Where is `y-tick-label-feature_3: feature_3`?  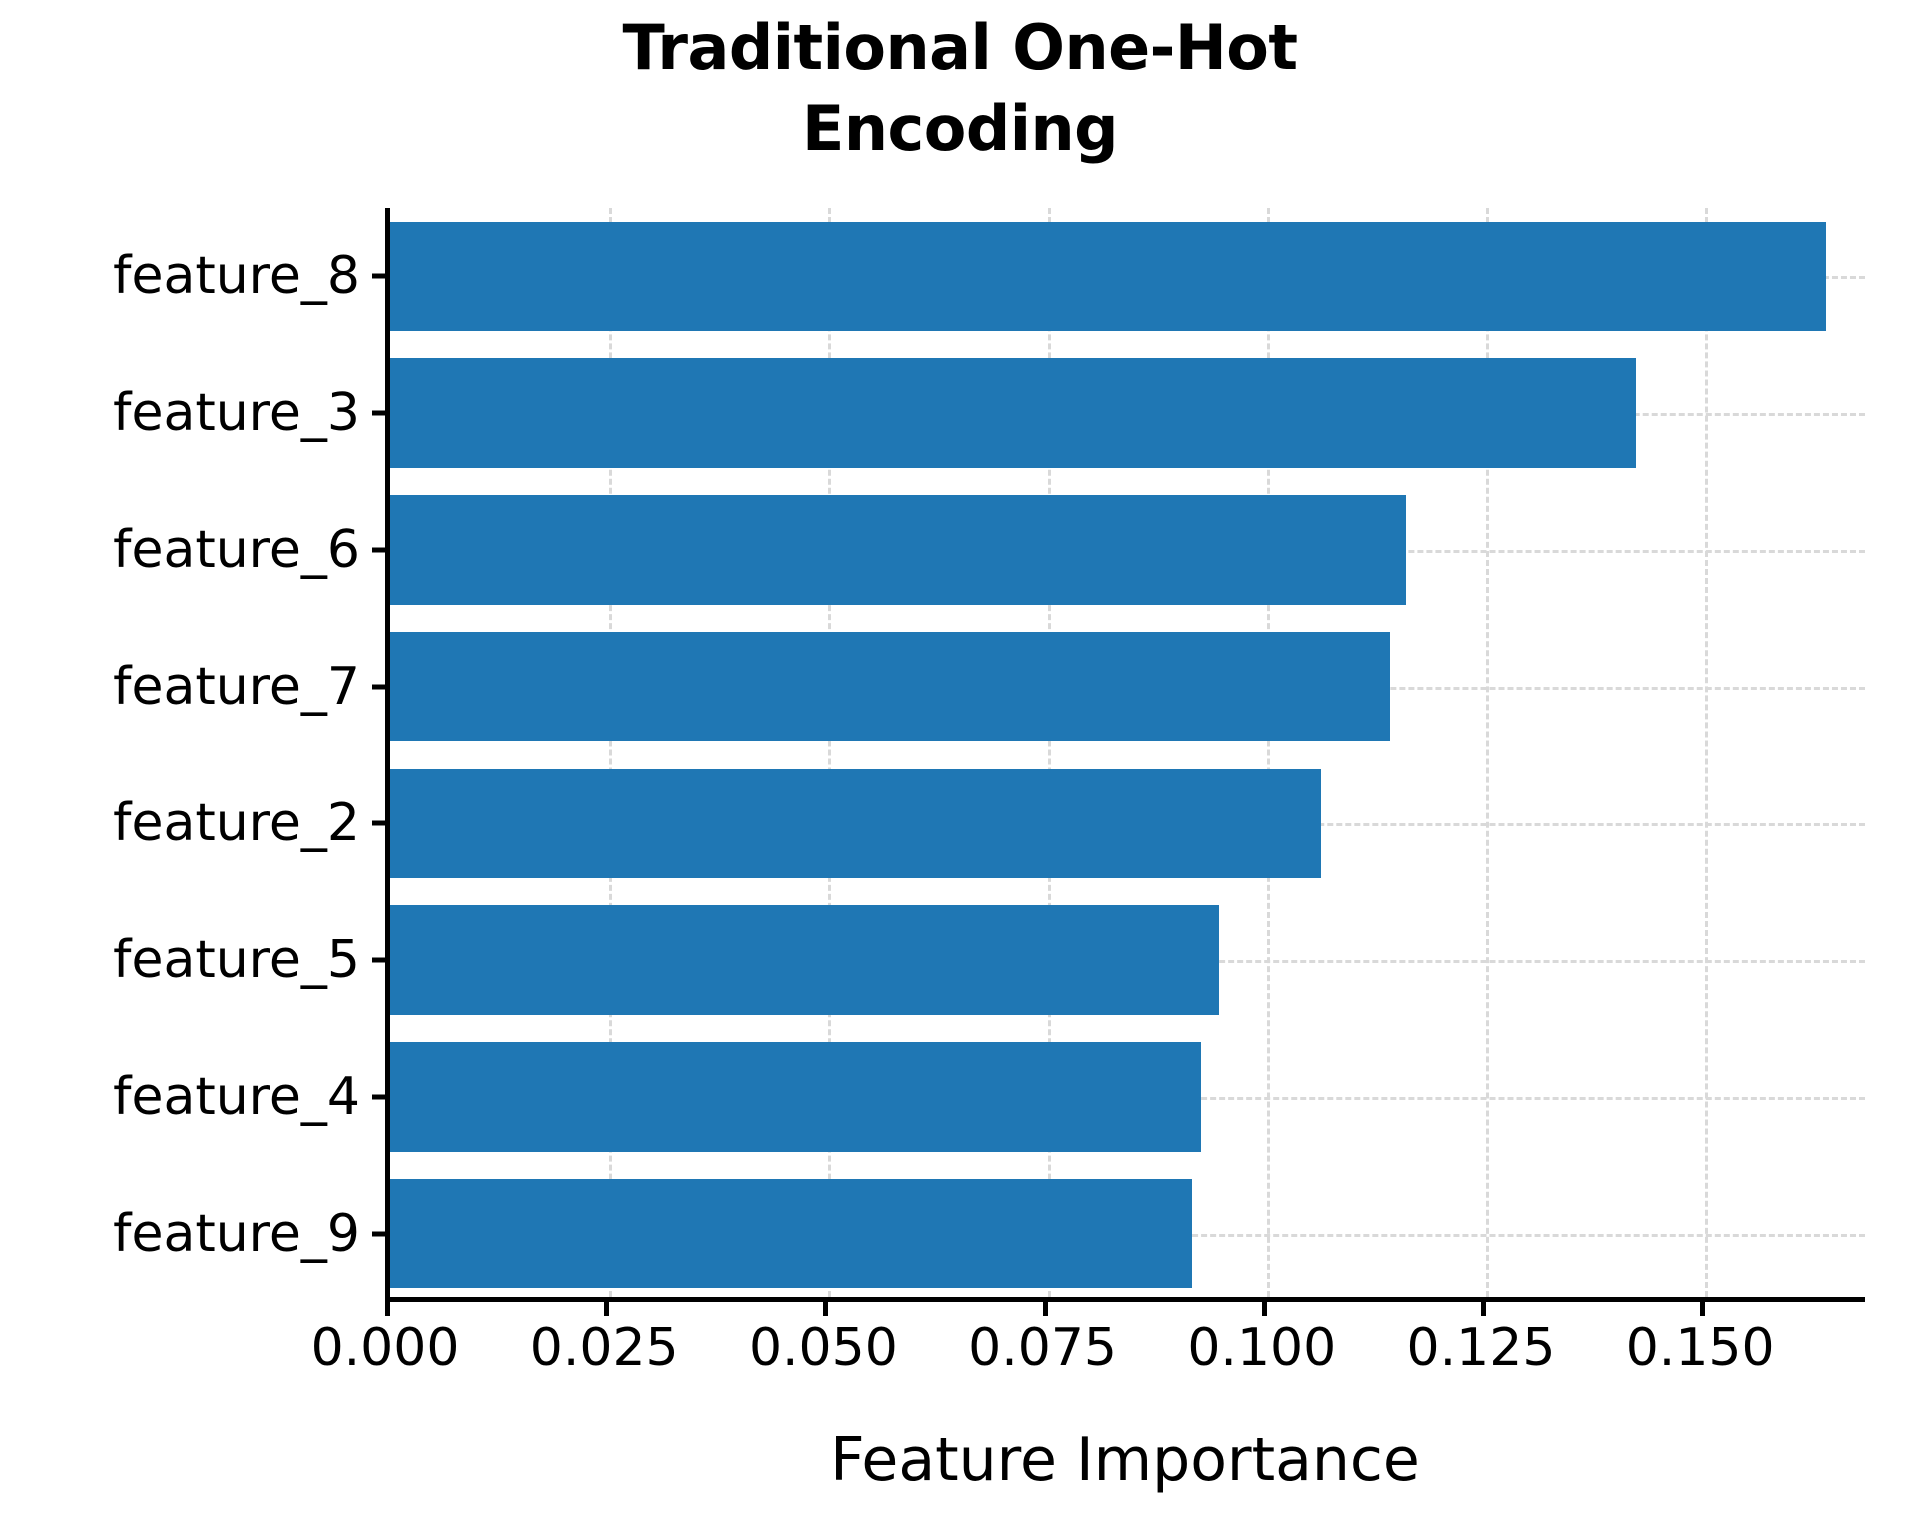 y-tick-label-feature_3: feature_3 is located at coordinates (236, 413).